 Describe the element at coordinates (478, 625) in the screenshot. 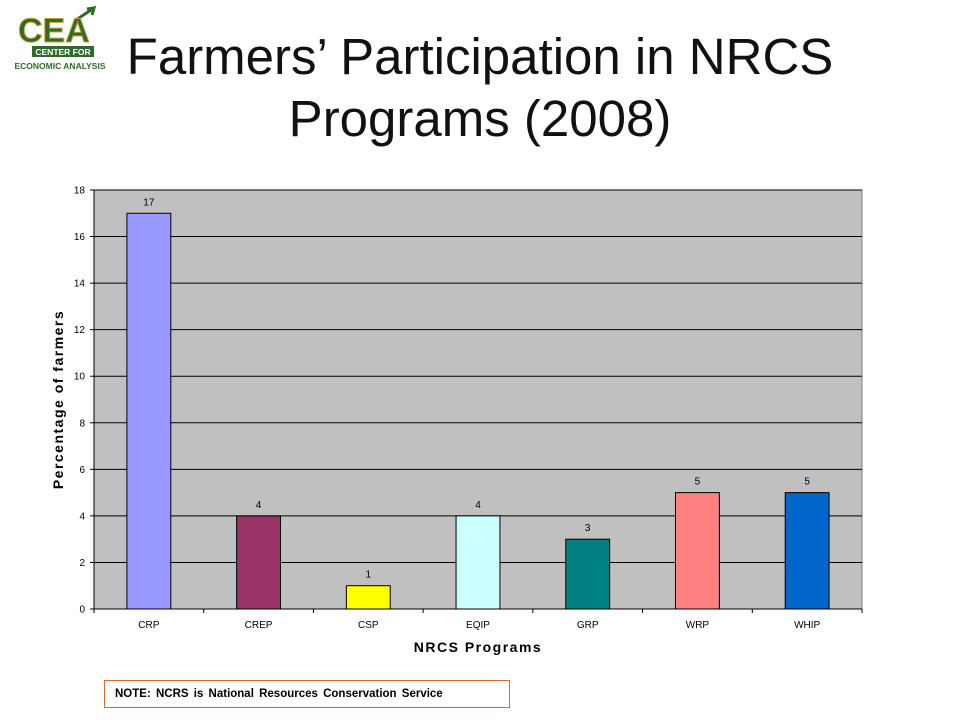

I see `x-tick-label: EQIP` at that location.